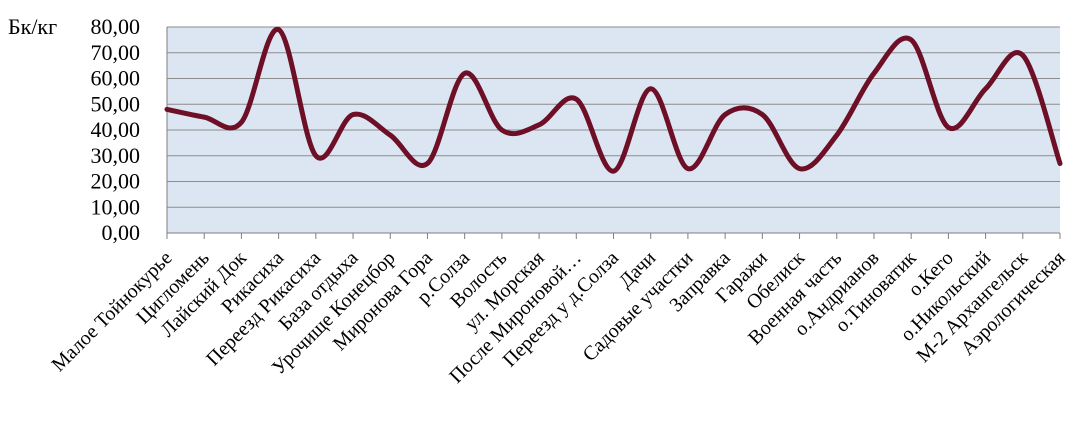 The image size is (1069, 425). Describe the element at coordinates (116, 181) in the screenshot. I see `y-tick-label: 20,00` at that location.